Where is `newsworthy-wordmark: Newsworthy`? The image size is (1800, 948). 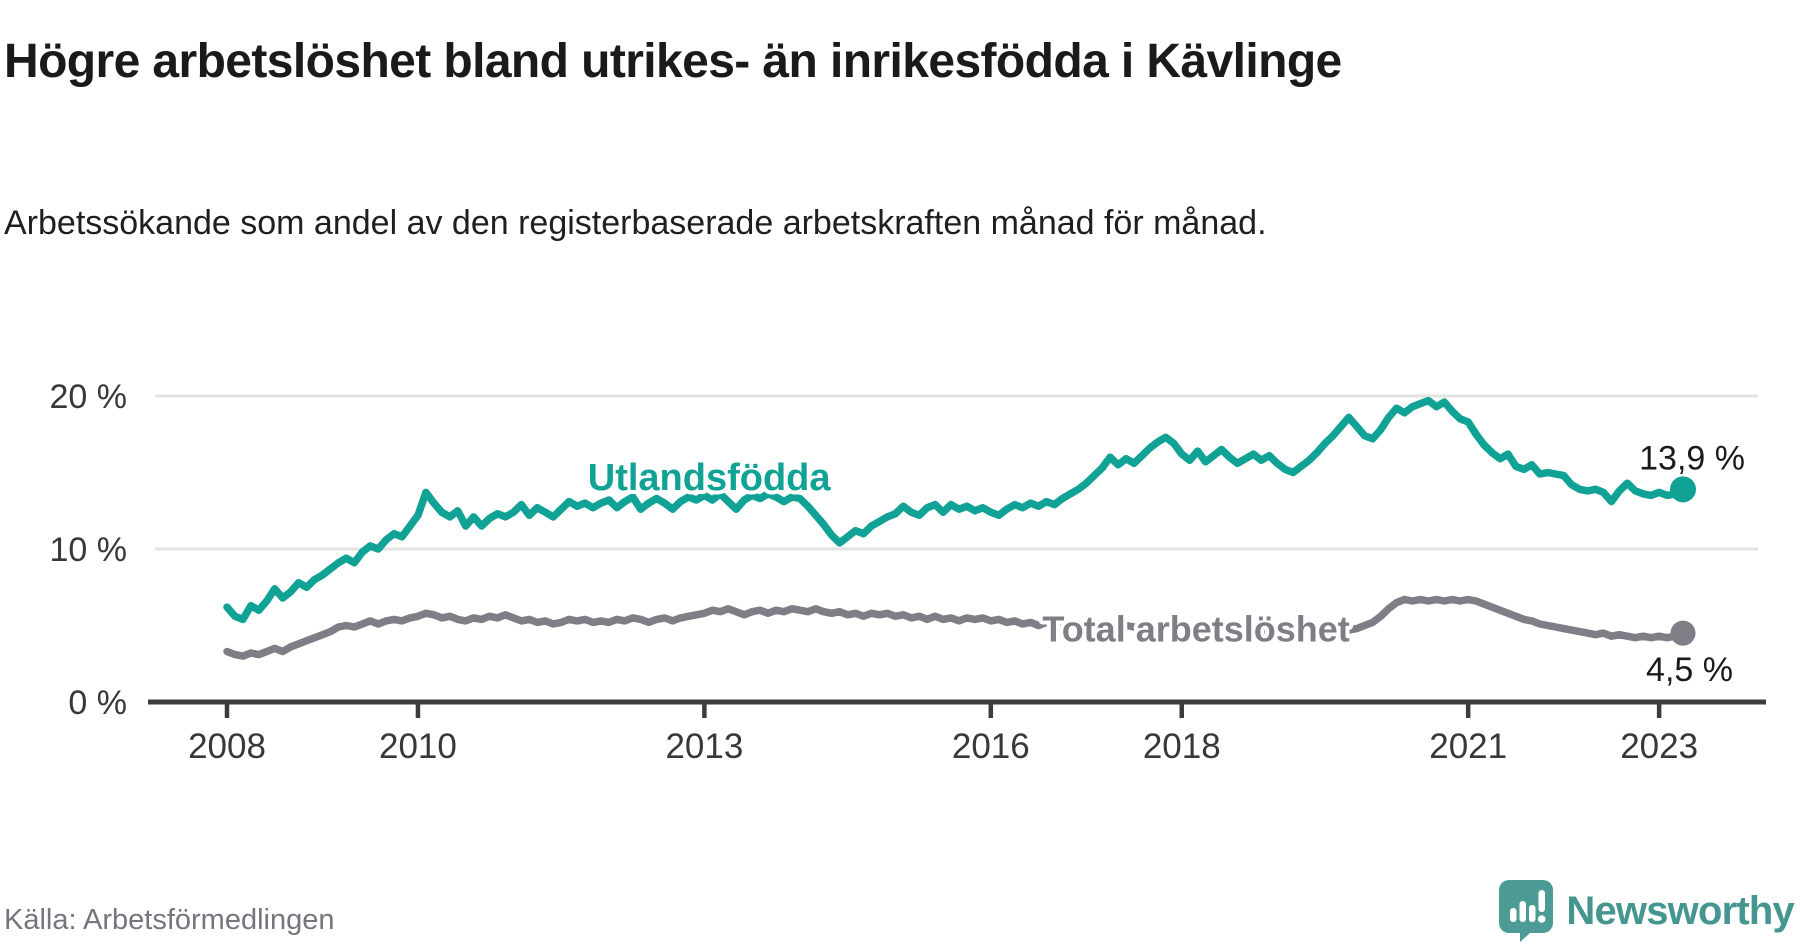
newsworthy-wordmark: Newsworthy is located at coordinates (1680, 911).